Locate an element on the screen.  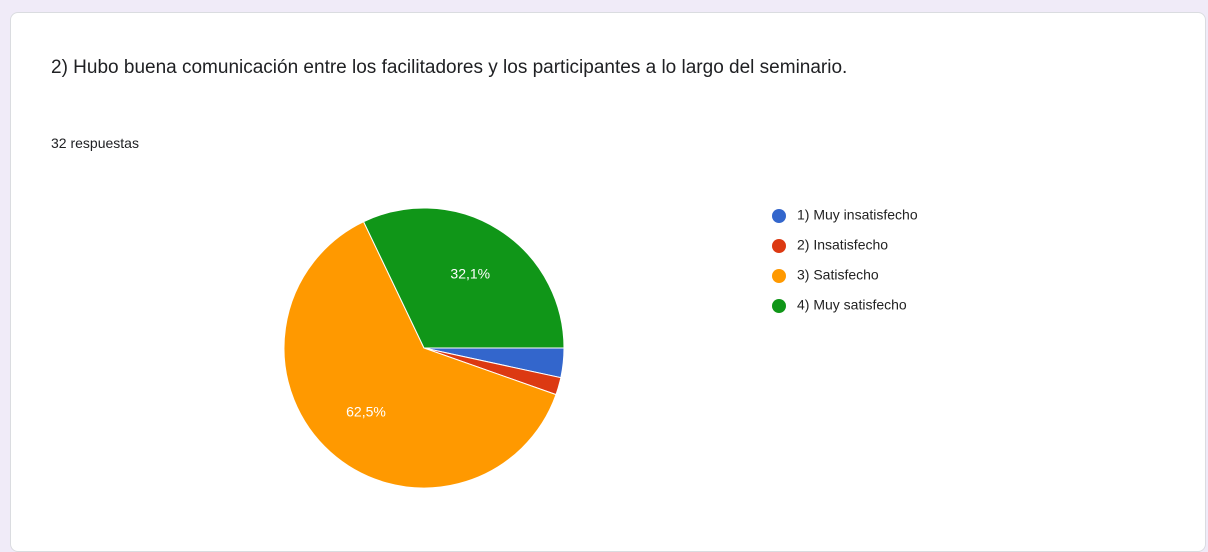
legend-label: 3) Satisfecho is located at coordinates (838, 275).